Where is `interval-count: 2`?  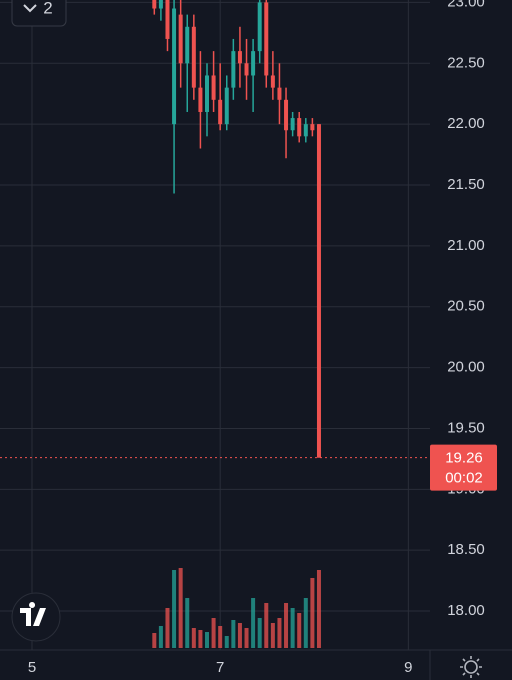
interval-count: 2 is located at coordinates (47, 8).